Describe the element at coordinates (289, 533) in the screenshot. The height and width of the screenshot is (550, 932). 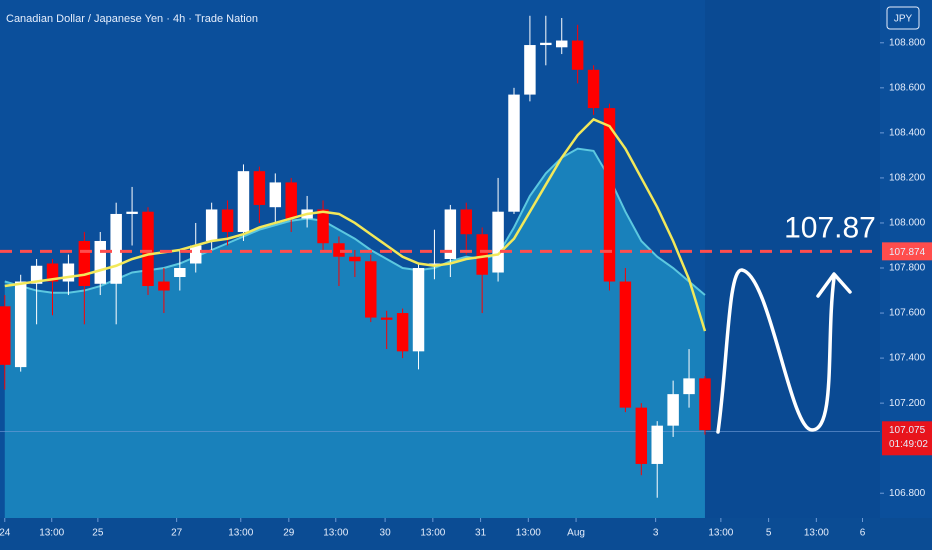
I see `x-tick-label: 29` at that location.